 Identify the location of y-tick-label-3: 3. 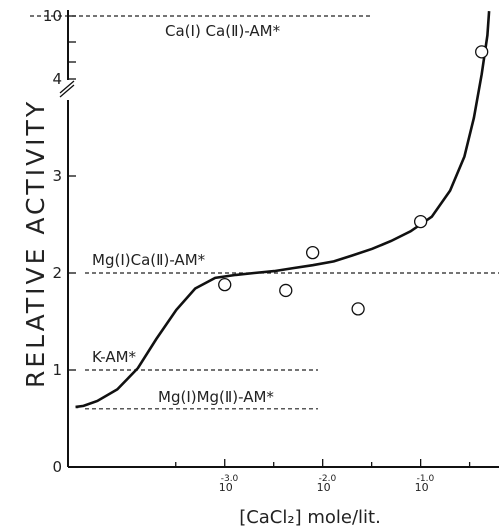
(57, 176).